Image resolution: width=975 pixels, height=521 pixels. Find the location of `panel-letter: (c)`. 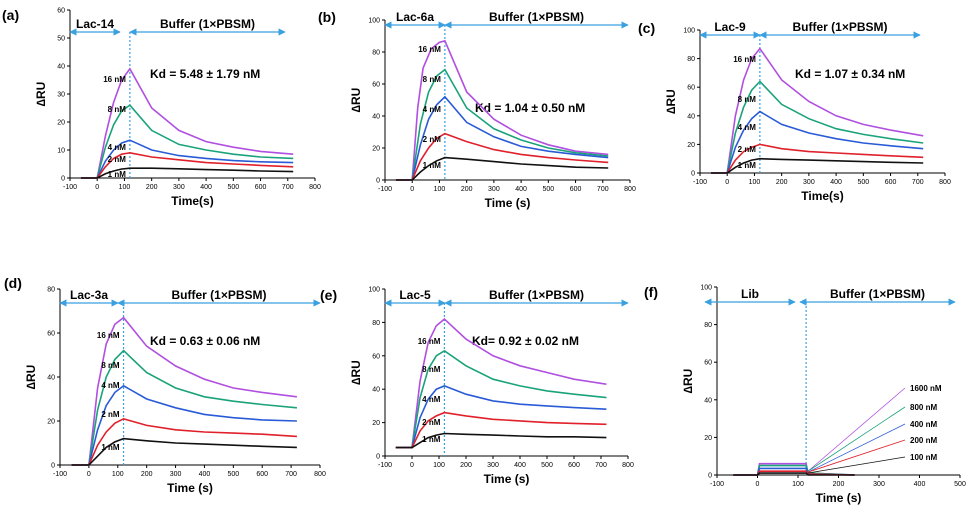

panel-letter: (c) is located at coordinates (646, 28).